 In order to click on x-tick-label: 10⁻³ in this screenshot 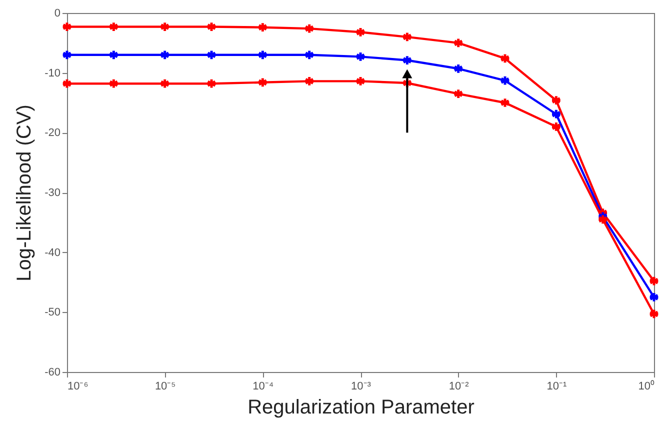, I will do `click(361, 386)`.